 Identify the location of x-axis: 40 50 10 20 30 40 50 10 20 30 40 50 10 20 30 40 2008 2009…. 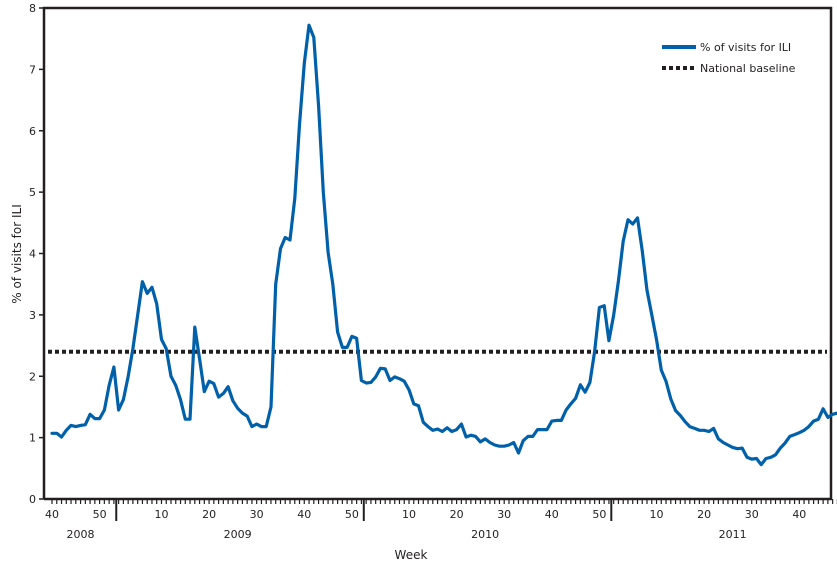
(441, 520).